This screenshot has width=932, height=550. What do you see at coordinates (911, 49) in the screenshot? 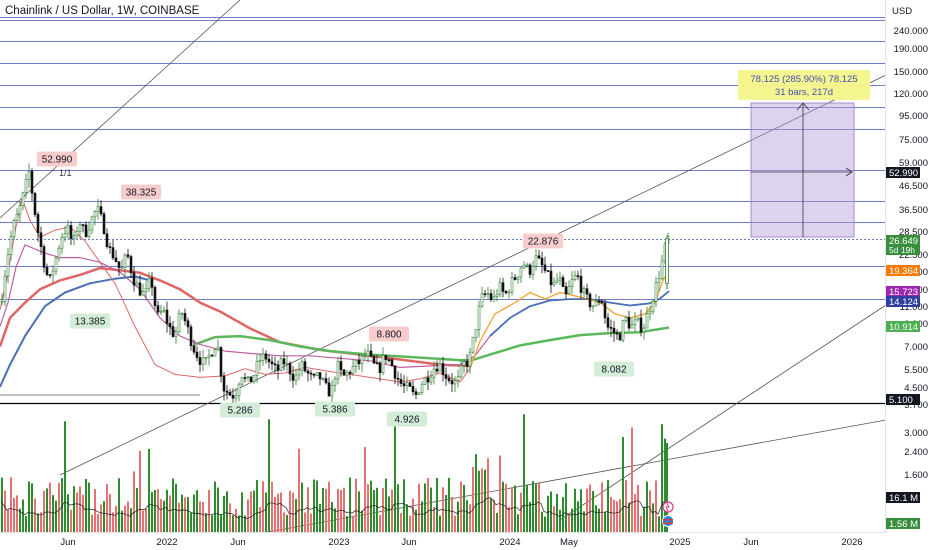
I see `price-tick-label: 190.000` at bounding box center [911, 49].